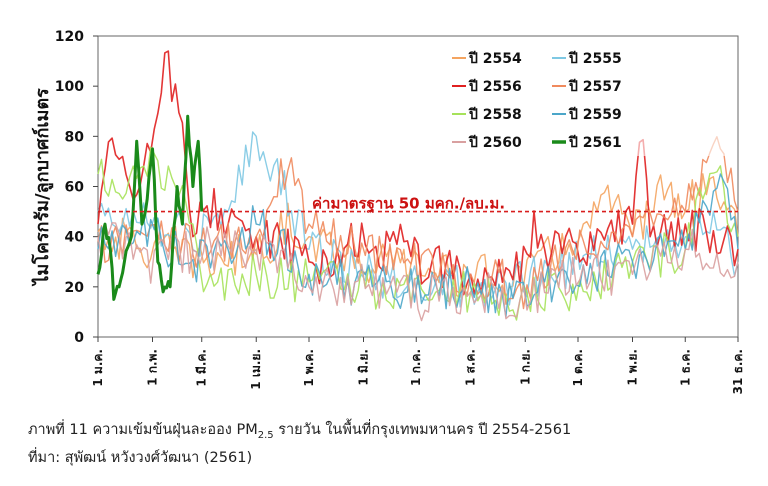 This screenshot has height=486, width=768. I want to click on x-tick-label: 31 ธ.ค., so click(738, 371).